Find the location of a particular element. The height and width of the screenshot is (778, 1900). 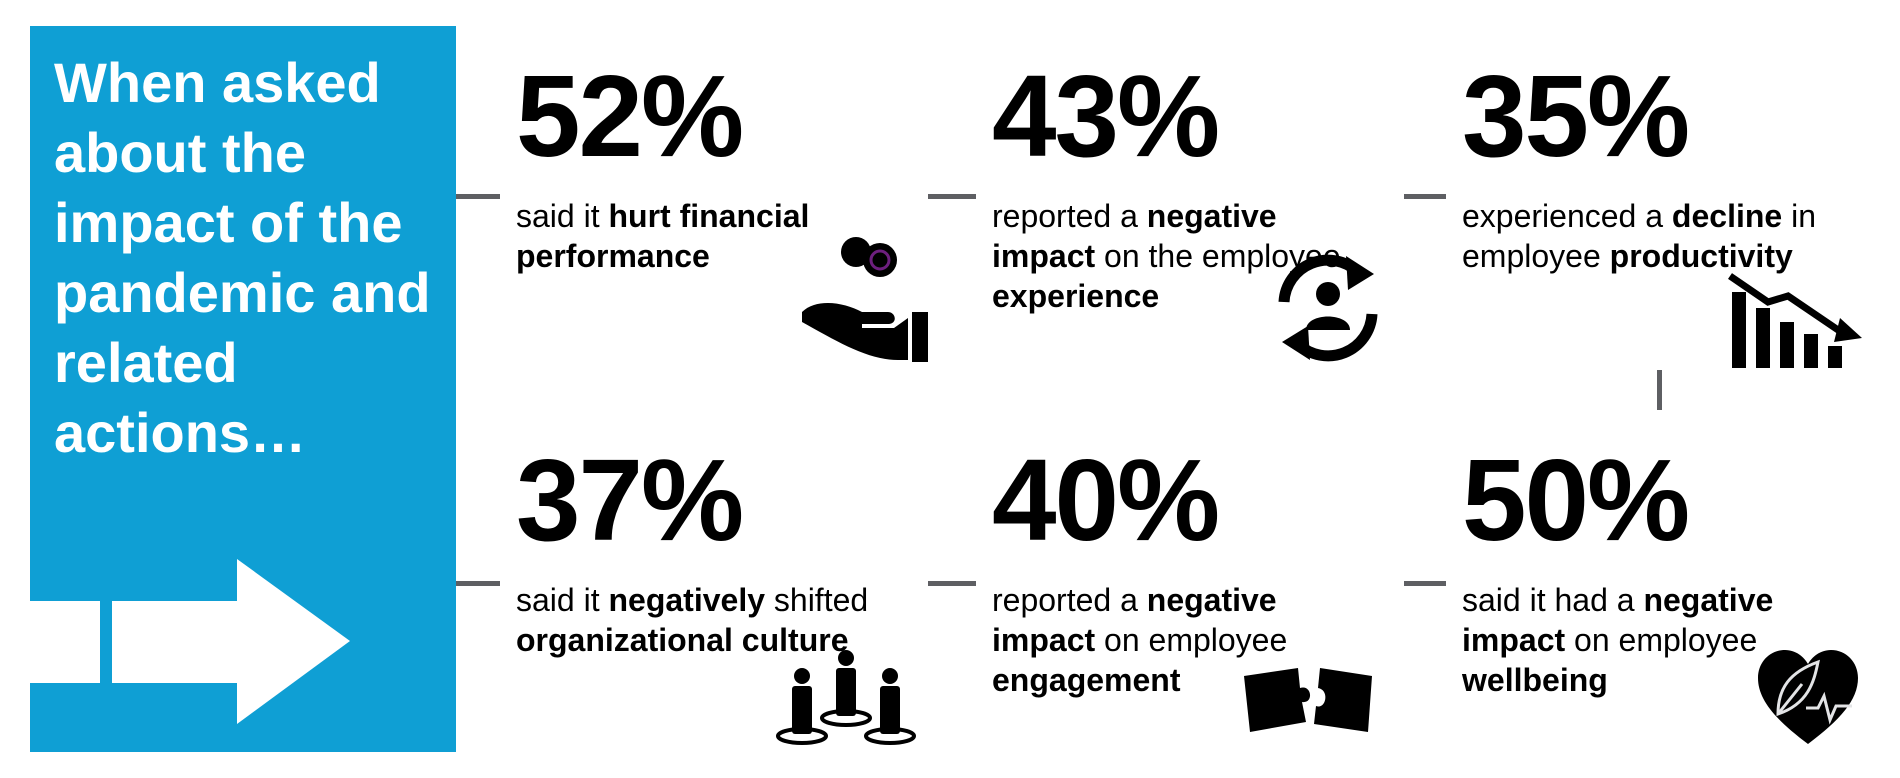

stat-description-text: said it had a is located at coordinates (1553, 600).